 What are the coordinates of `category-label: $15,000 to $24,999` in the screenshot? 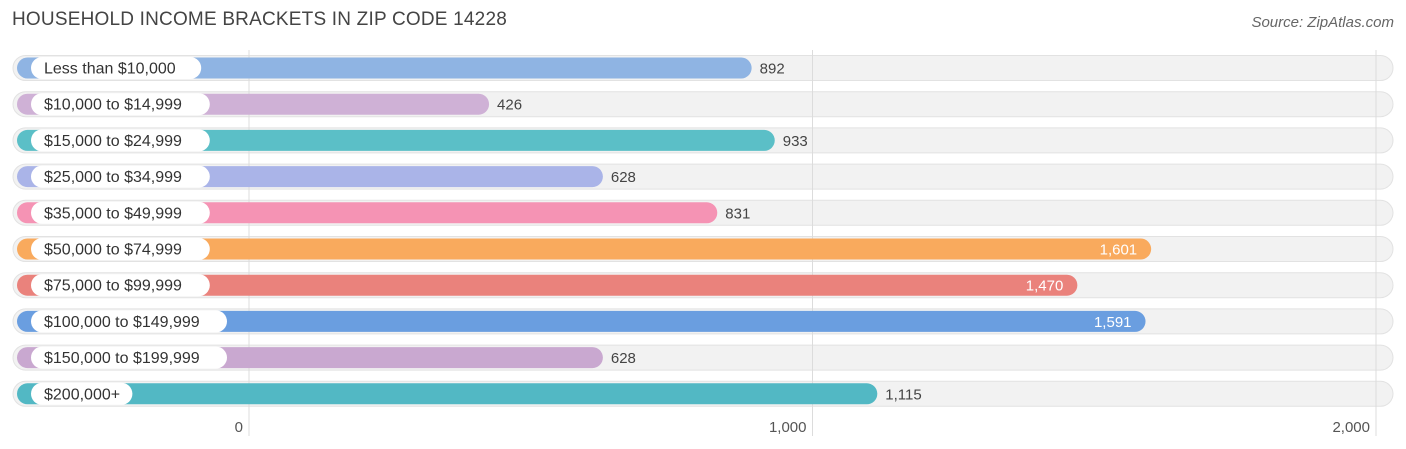 It's located at (113, 141).